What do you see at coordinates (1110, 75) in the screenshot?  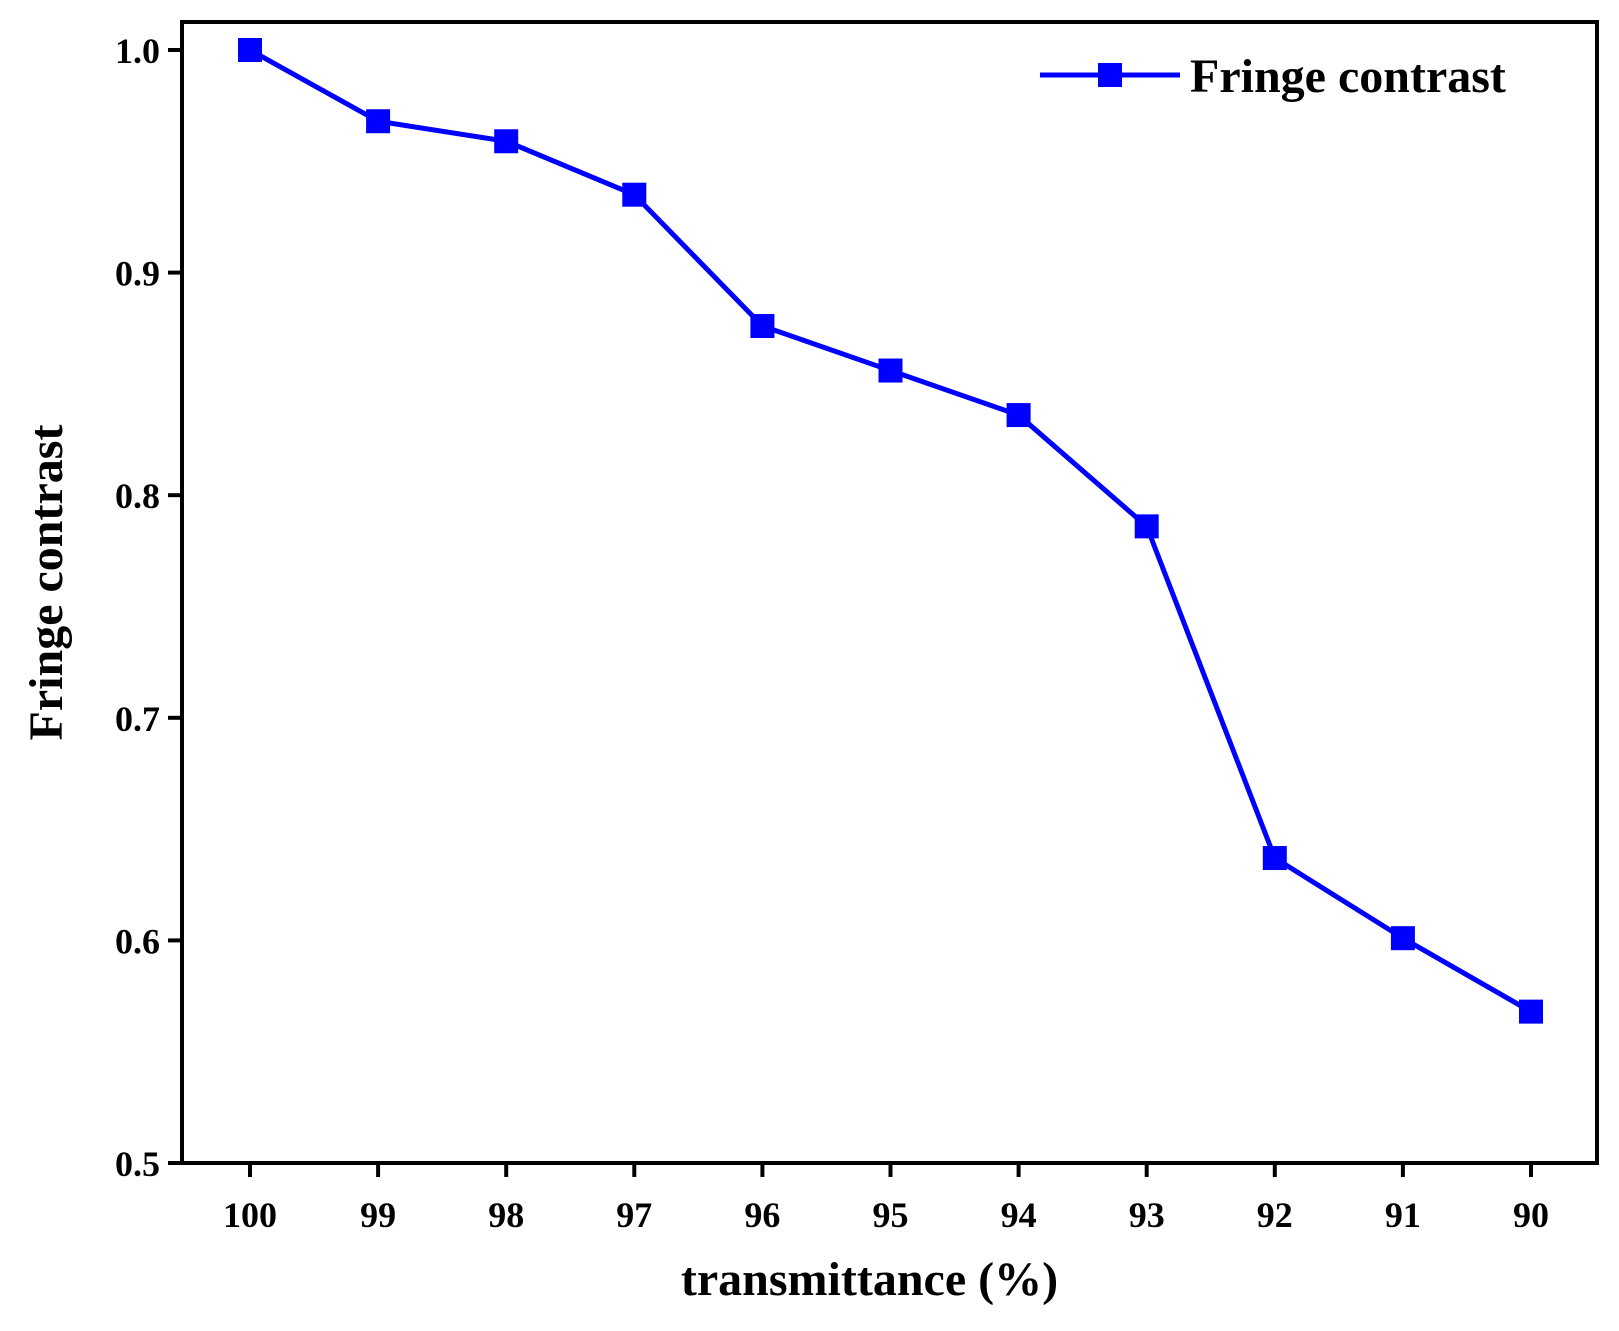 I see `legend-marker` at bounding box center [1110, 75].